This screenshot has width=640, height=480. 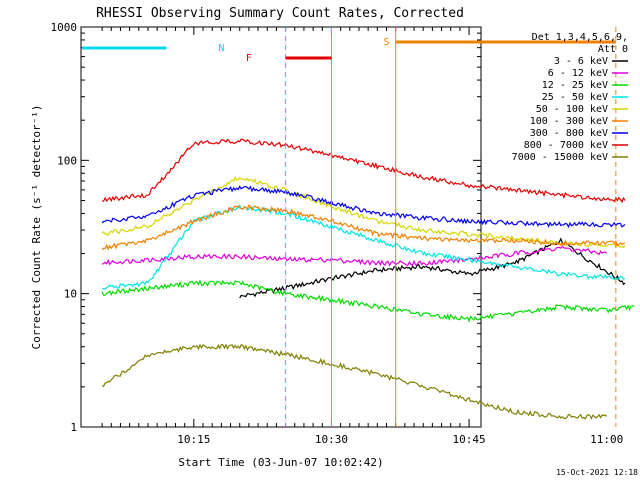 I want to click on x-tick-label: 10:30, so click(x=331, y=439).